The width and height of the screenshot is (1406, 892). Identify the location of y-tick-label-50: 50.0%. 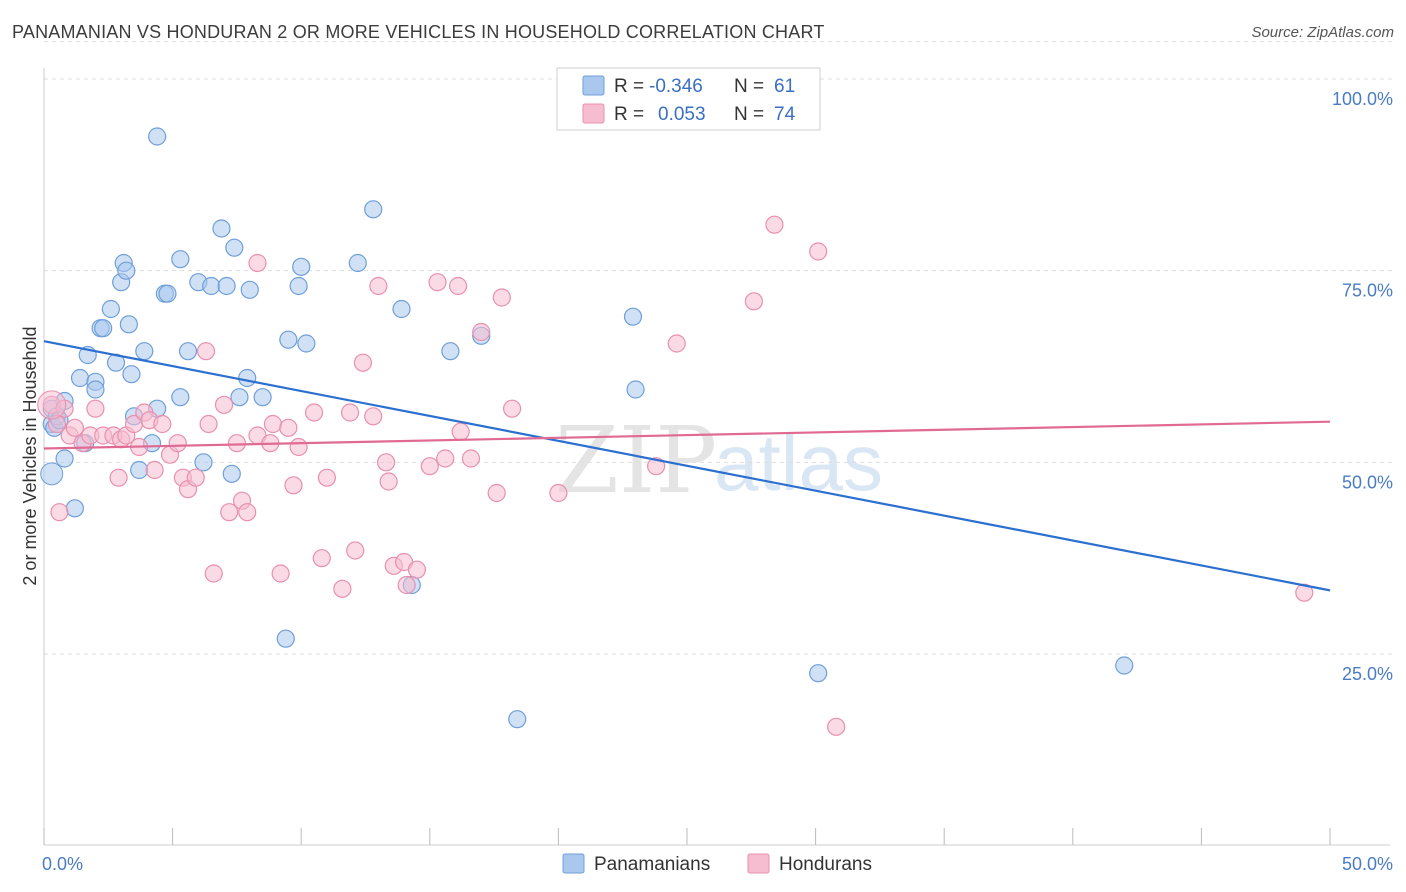
(1367, 482).